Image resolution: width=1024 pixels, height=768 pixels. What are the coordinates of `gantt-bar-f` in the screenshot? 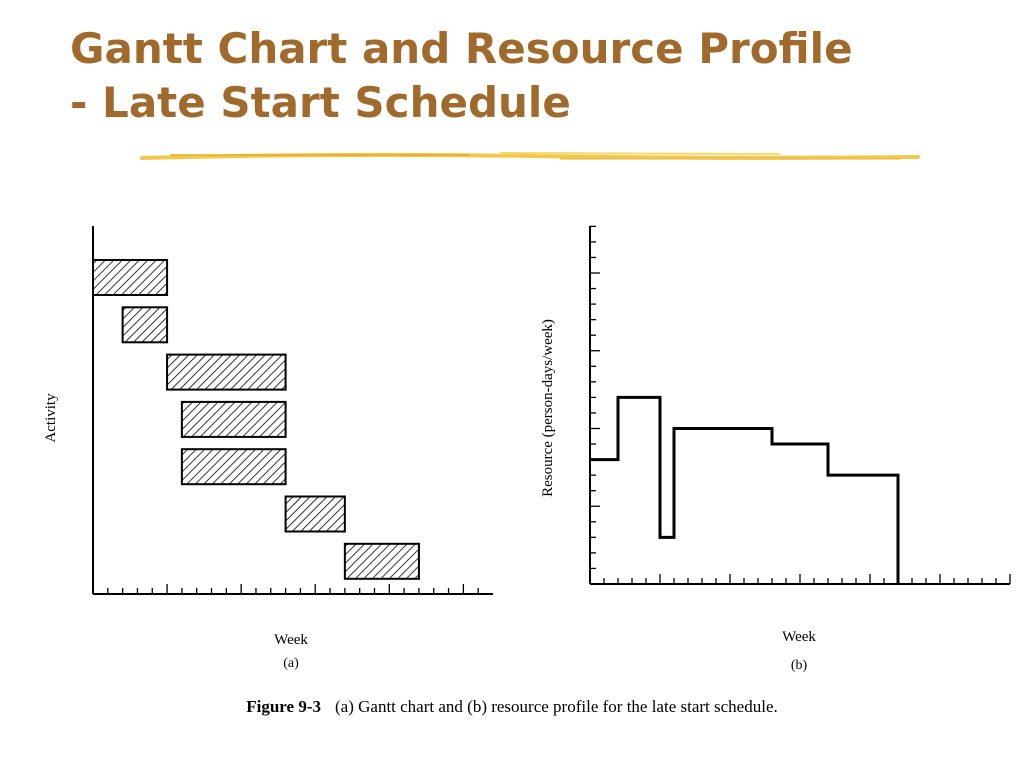 It's located at (315, 514).